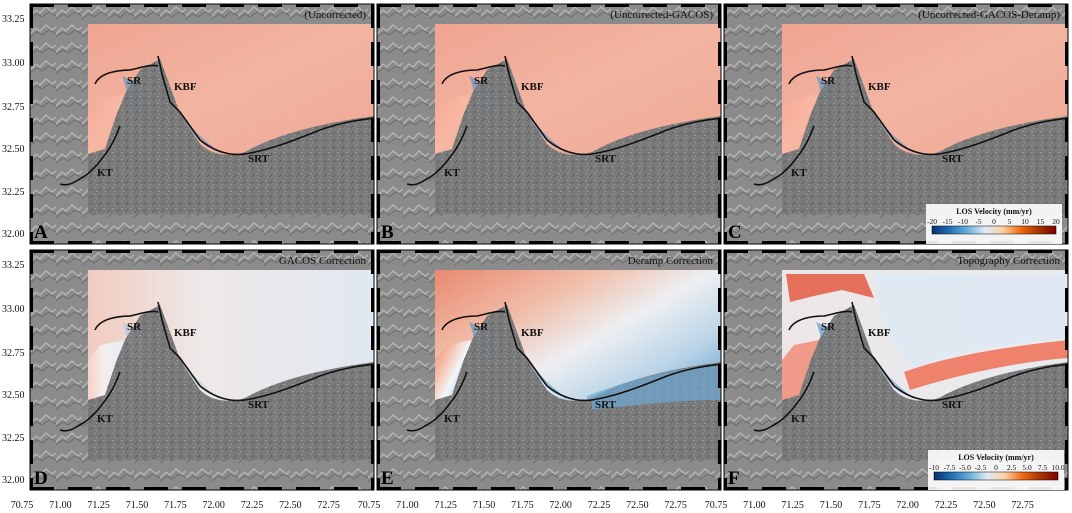  I want to click on colorbar-tick-label: 20, so click(1056, 221).